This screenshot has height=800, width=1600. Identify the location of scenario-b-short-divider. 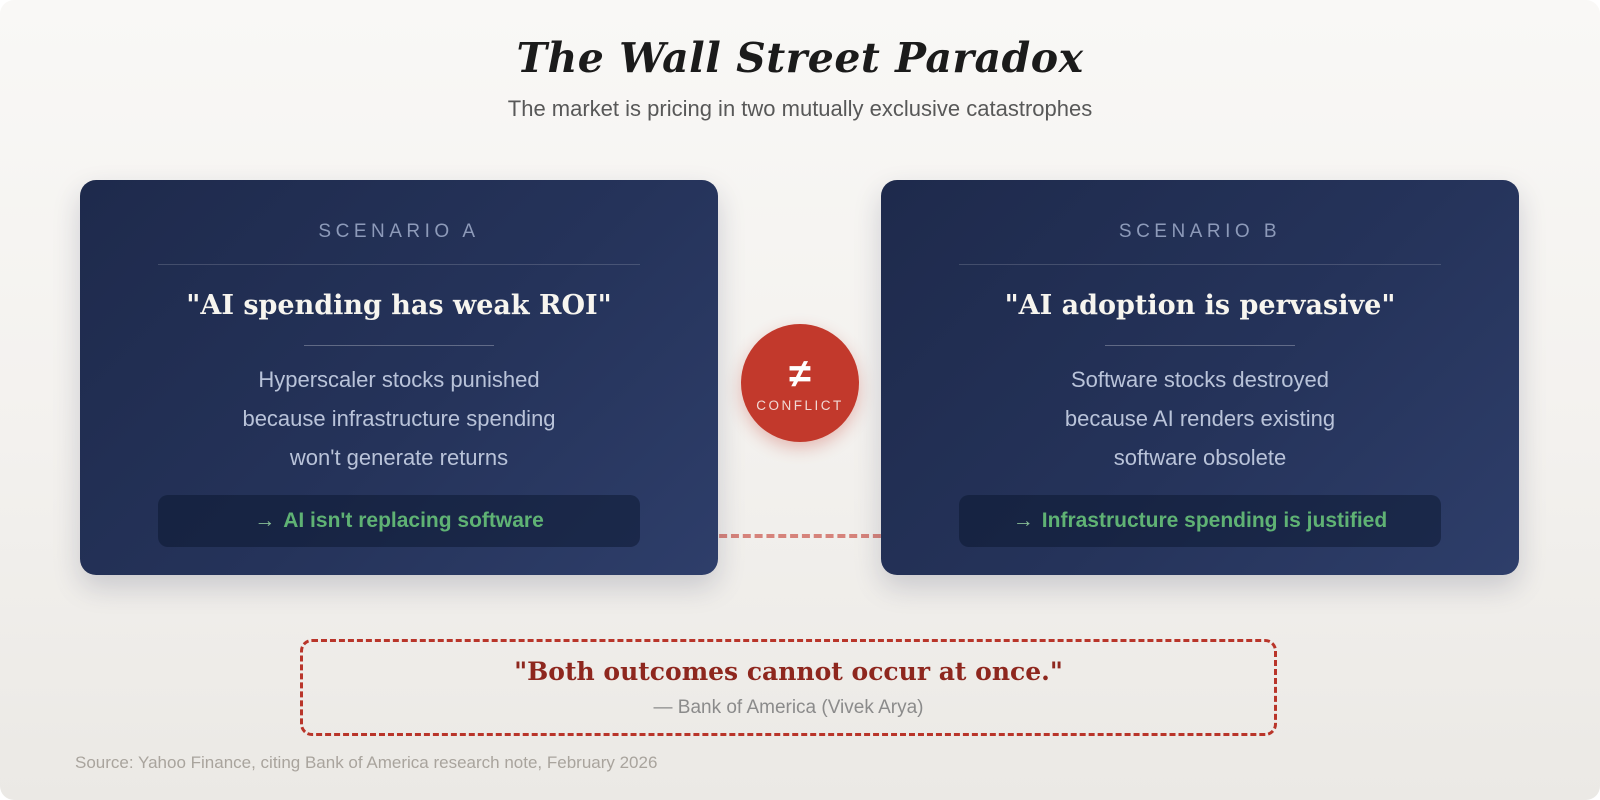
(1200, 345).